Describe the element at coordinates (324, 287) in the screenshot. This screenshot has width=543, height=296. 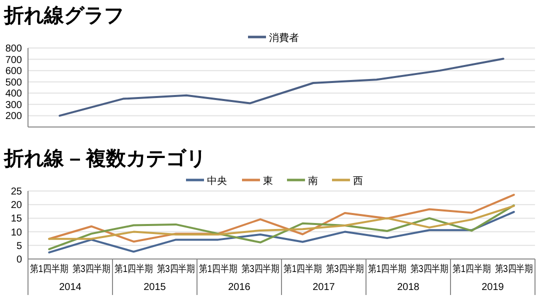
I see `text: 2017` at that location.